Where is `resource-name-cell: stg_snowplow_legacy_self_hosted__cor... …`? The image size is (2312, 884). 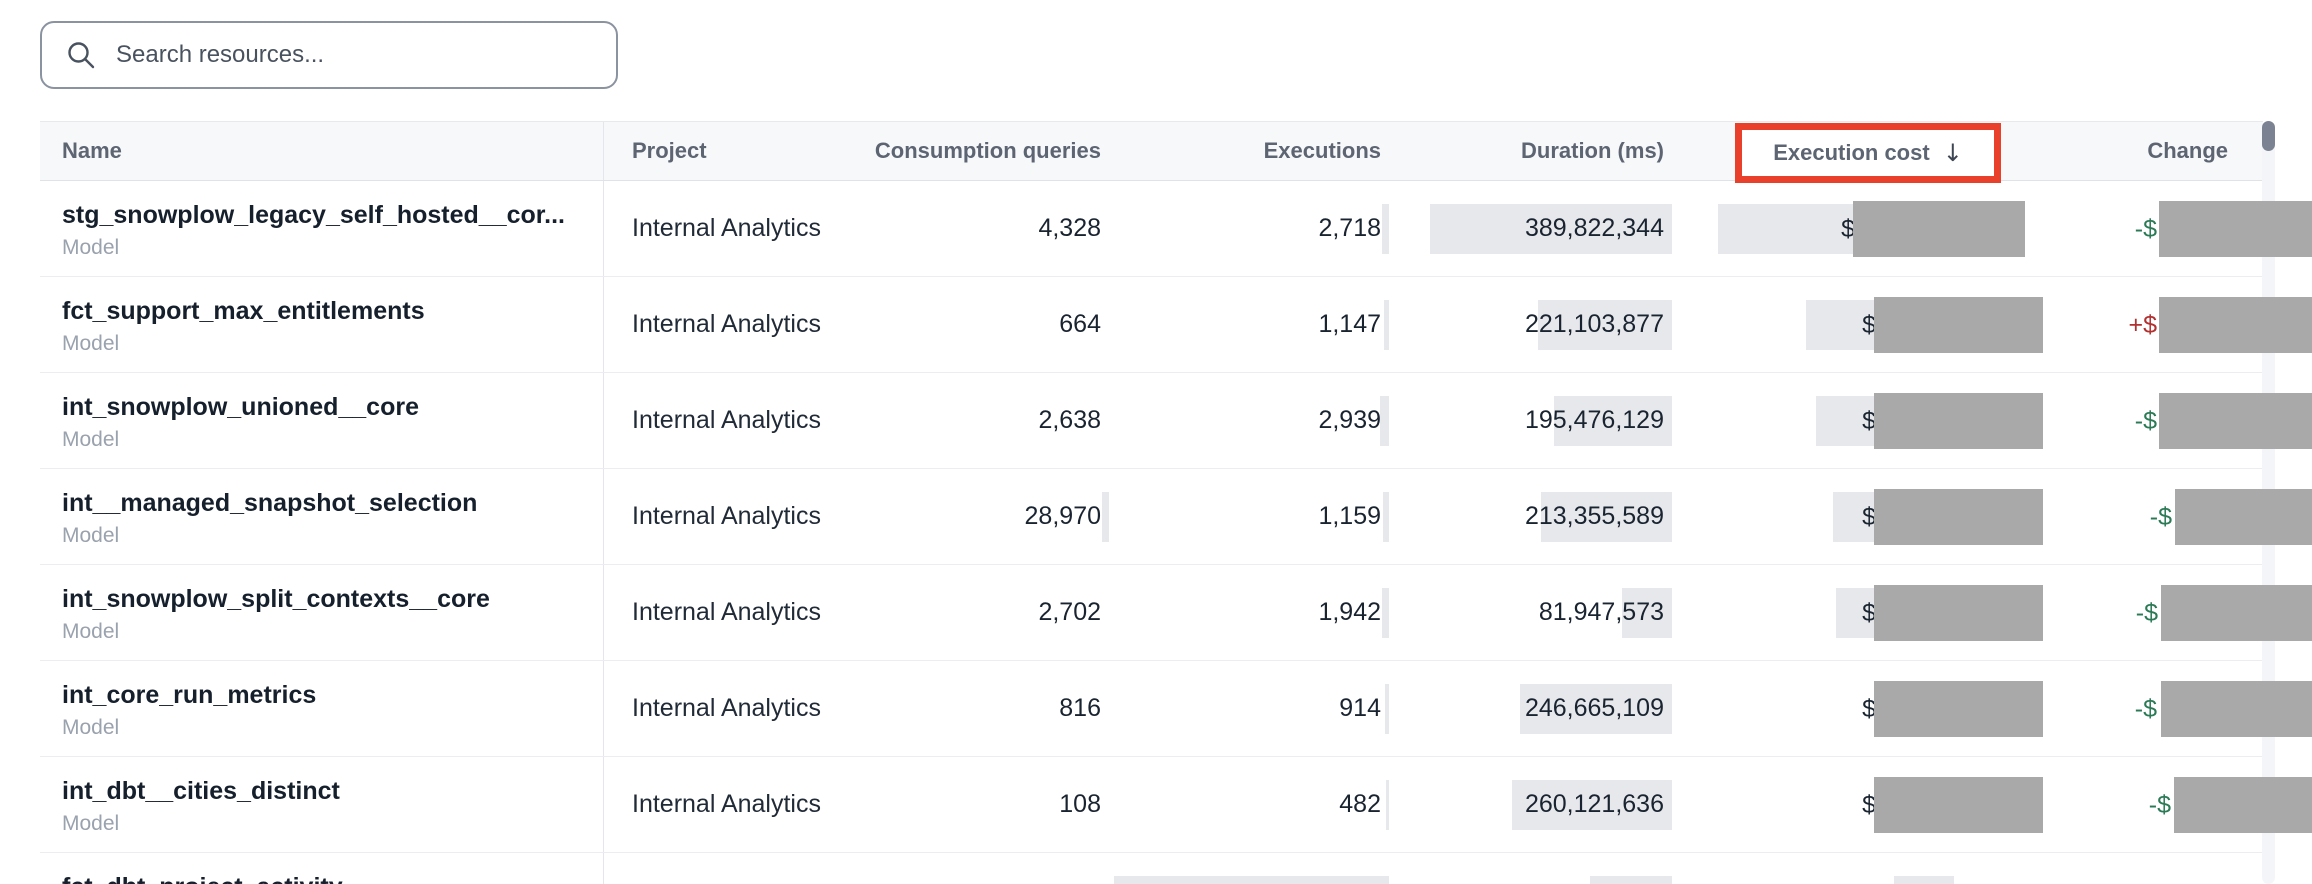 resource-name-cell: stg_snowplow_legacy_self_hosted__cor... … is located at coordinates (322, 228).